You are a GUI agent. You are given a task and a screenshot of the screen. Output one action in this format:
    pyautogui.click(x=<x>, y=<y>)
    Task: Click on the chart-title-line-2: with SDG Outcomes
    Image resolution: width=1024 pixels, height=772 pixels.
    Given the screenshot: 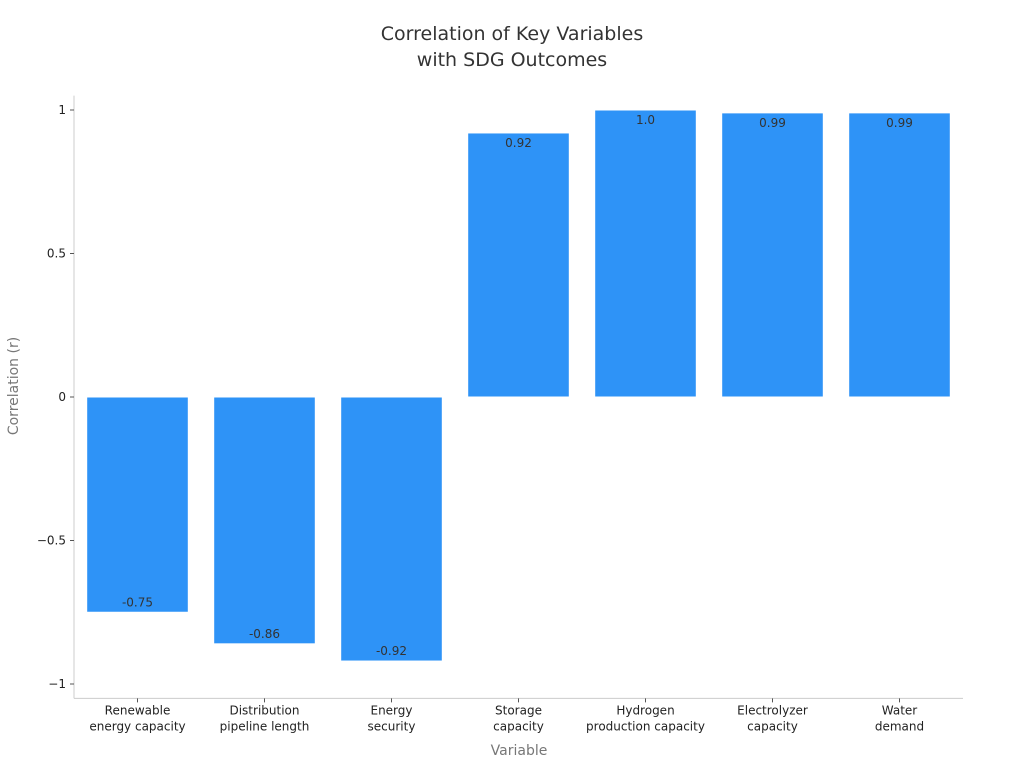 What is the action you would take?
    pyautogui.click(x=512, y=60)
    